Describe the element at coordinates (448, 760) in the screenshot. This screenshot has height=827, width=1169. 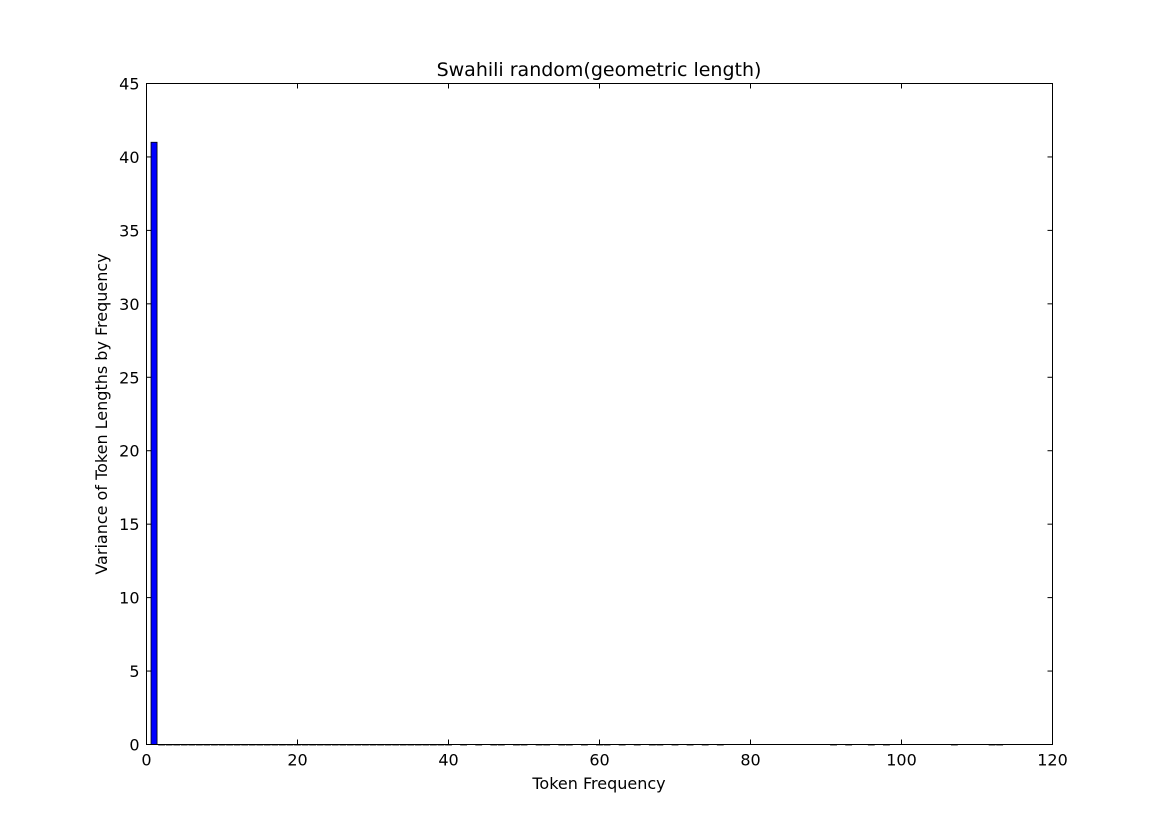
I see `x-tick-label: 40` at that location.